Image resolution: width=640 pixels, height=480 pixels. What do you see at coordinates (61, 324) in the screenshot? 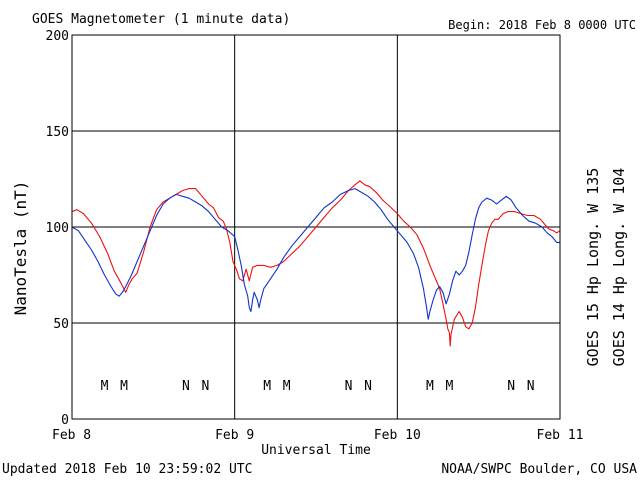
I see `y-tick-label: 50` at bounding box center [61, 324].